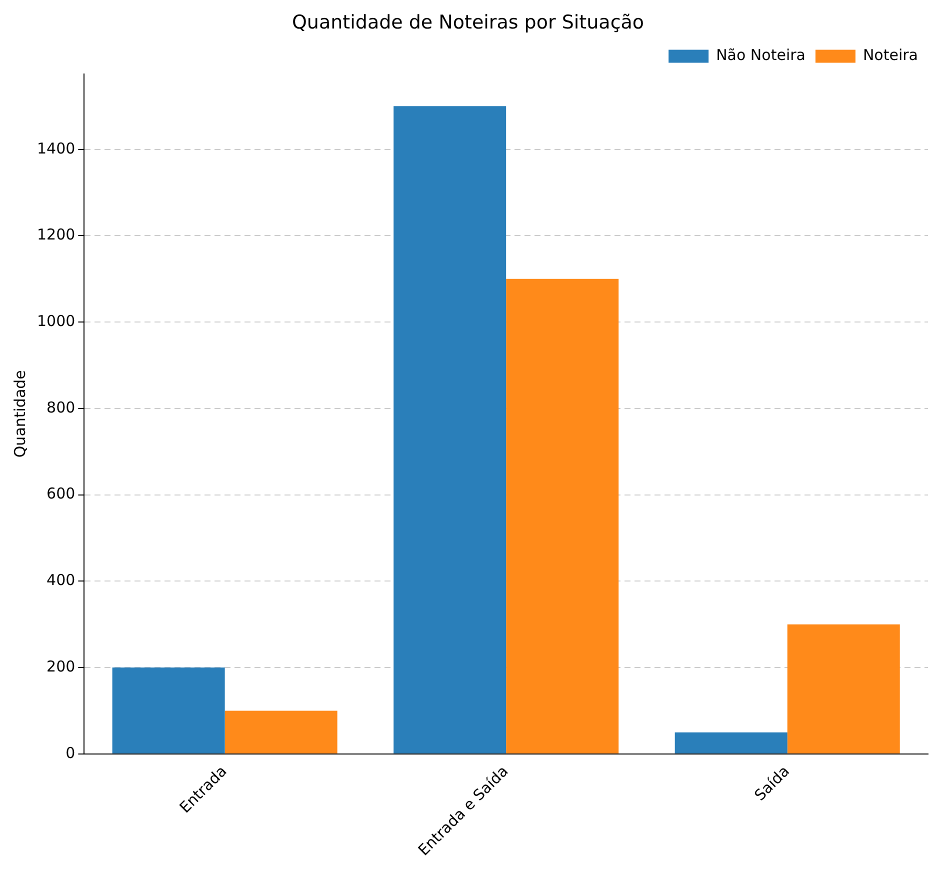 Image resolution: width=940 pixels, height=871 pixels. What do you see at coordinates (56, 321) in the screenshot?
I see `y-tick-label: 1000` at bounding box center [56, 321].